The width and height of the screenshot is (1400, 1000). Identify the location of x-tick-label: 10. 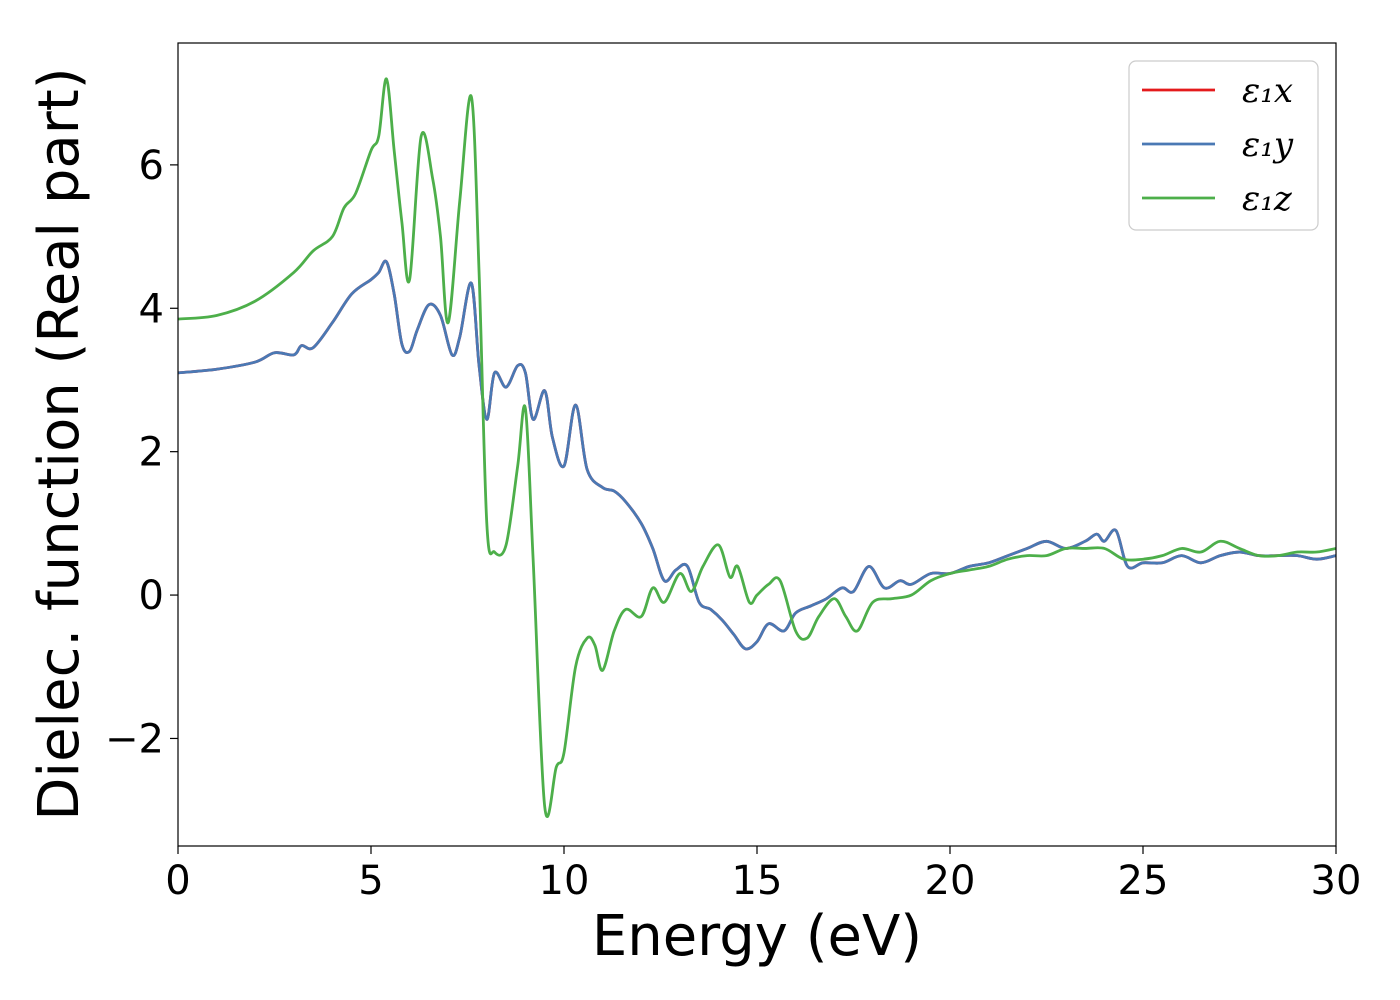
(564, 881).